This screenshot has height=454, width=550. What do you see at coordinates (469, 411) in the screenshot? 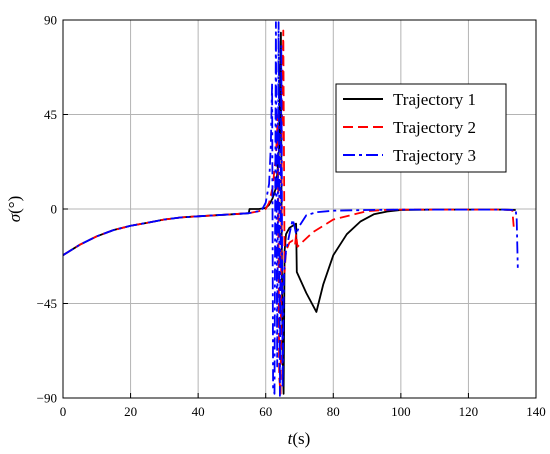
I see `x-tick-label: 120` at bounding box center [469, 411].